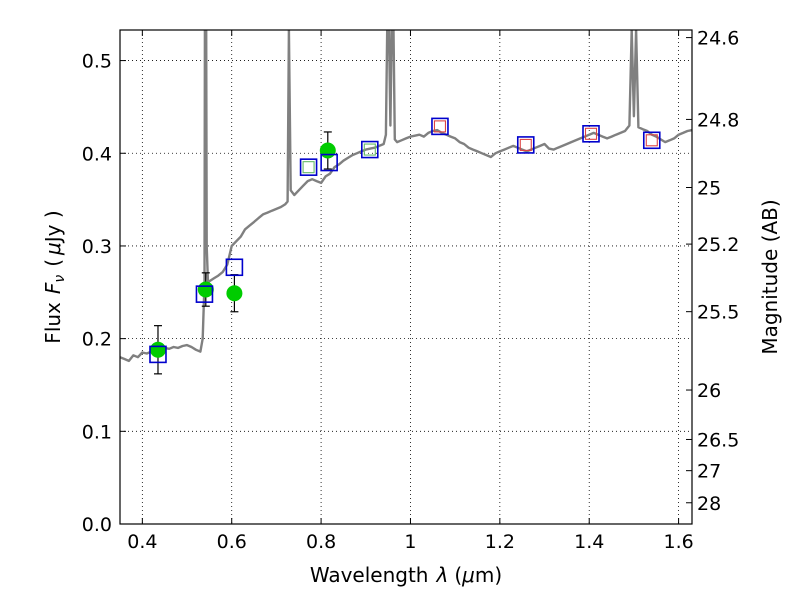 The height and width of the screenshot is (600, 800). Describe the element at coordinates (718, 245) in the screenshot. I see `y2-tick-label: 25.2` at that location.